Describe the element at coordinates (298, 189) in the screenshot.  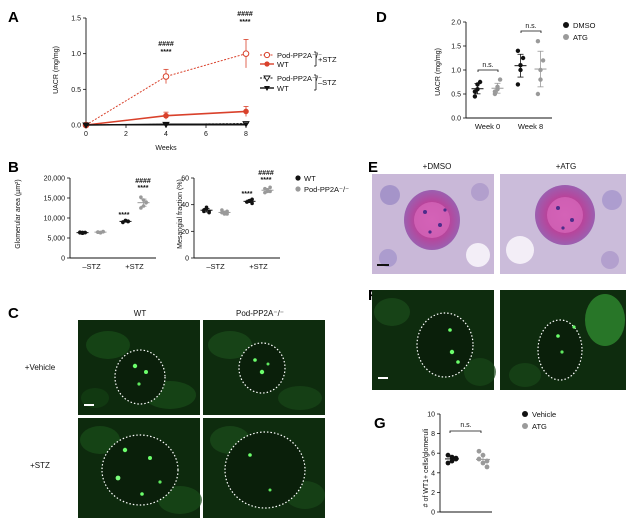
I see `legend-marker-ko` at that location.